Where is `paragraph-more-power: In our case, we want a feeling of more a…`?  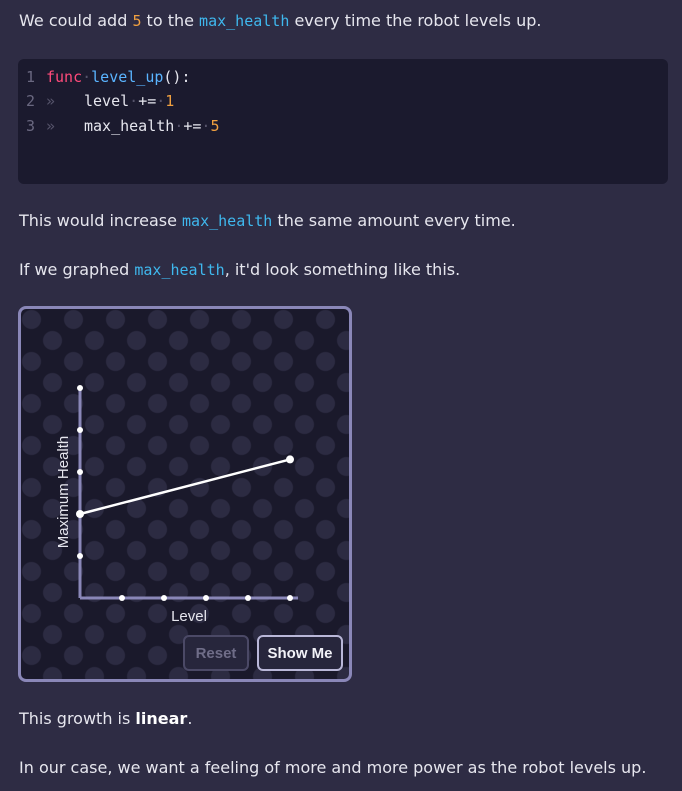 paragraph-more-power: In our case, we want a feeling of more a… is located at coordinates (333, 767).